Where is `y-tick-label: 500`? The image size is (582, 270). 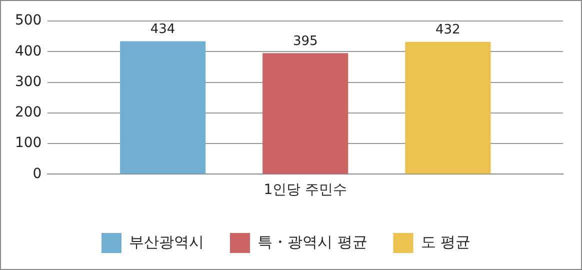 y-tick-label: 500 is located at coordinates (28, 20).